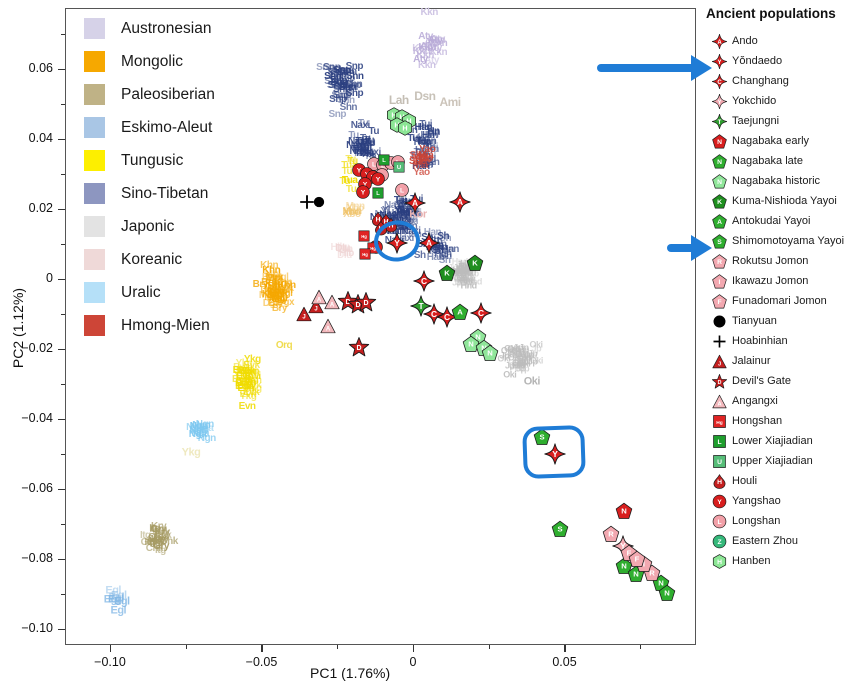  I want to click on scatter-marker-pentagon: S, so click(560, 528).